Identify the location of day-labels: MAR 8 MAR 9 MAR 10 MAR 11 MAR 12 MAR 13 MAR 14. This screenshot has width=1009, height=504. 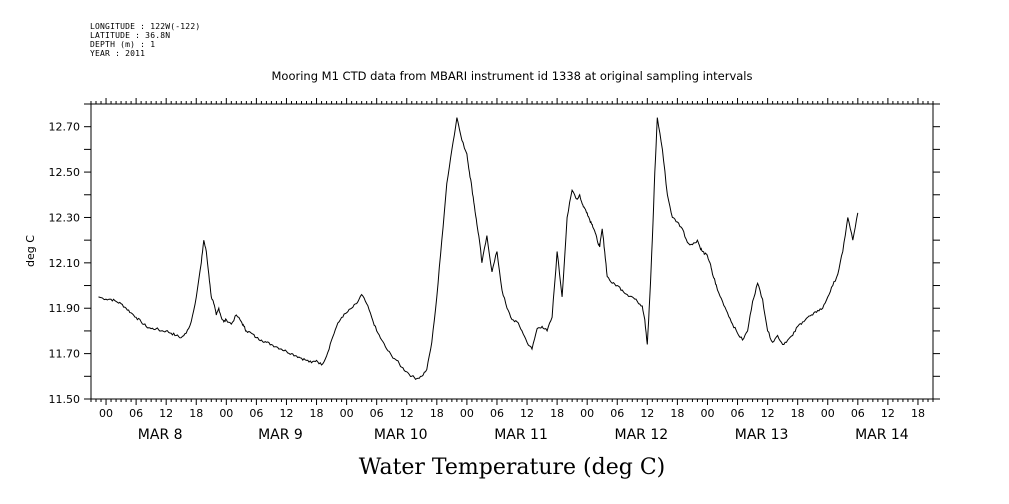
(523, 435).